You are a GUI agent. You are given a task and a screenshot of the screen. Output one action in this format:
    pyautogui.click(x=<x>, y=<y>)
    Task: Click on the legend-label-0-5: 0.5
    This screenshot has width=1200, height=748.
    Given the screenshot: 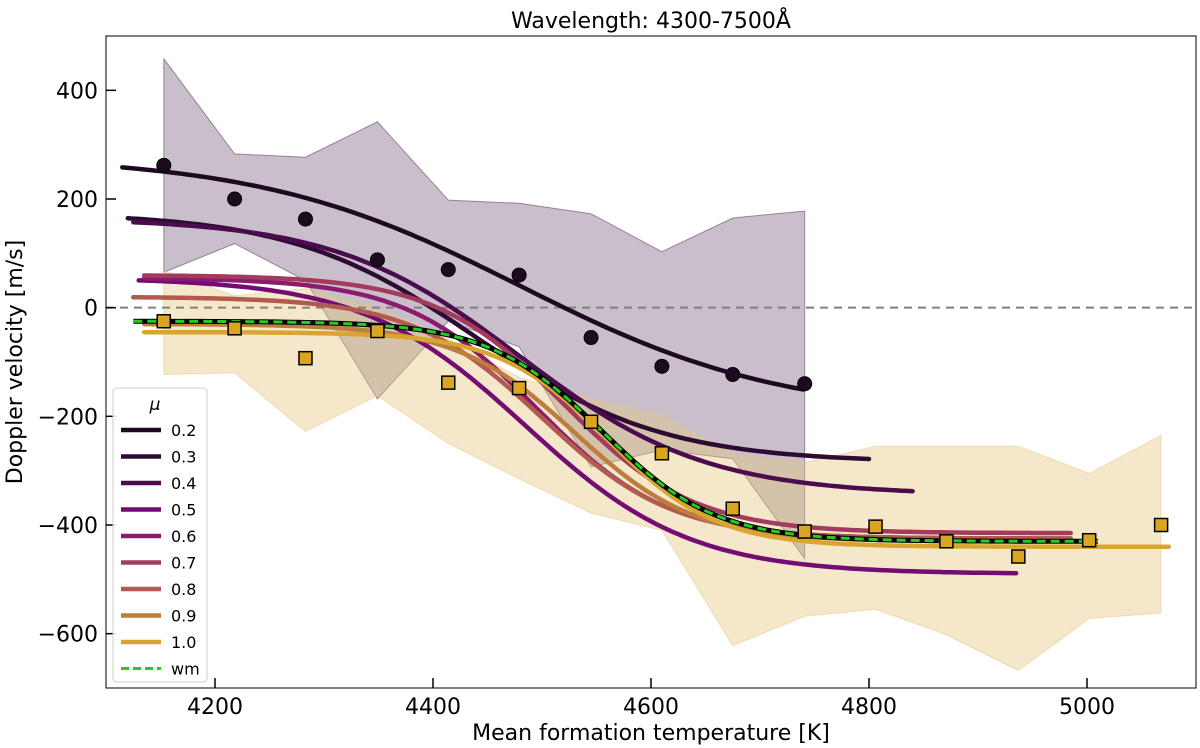 What is the action you would take?
    pyautogui.click(x=183, y=510)
    